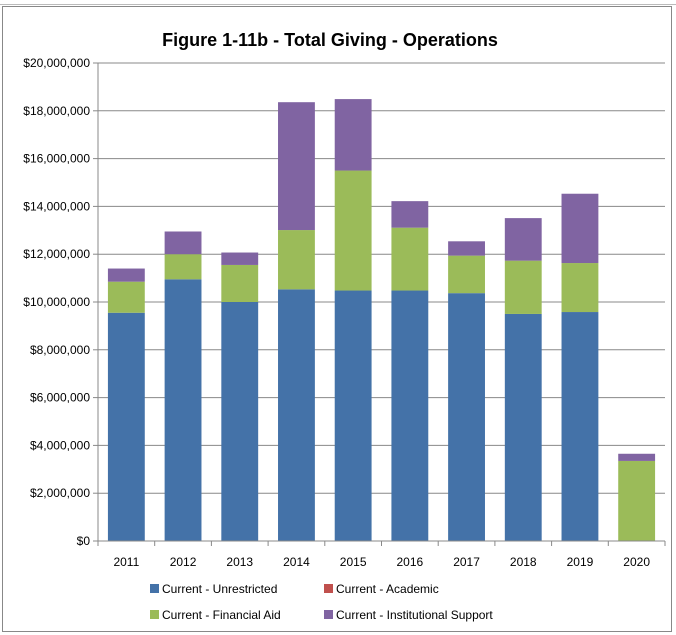  What do you see at coordinates (56, 206) in the screenshot?
I see `y-tick-label: $14,000,000` at bounding box center [56, 206].